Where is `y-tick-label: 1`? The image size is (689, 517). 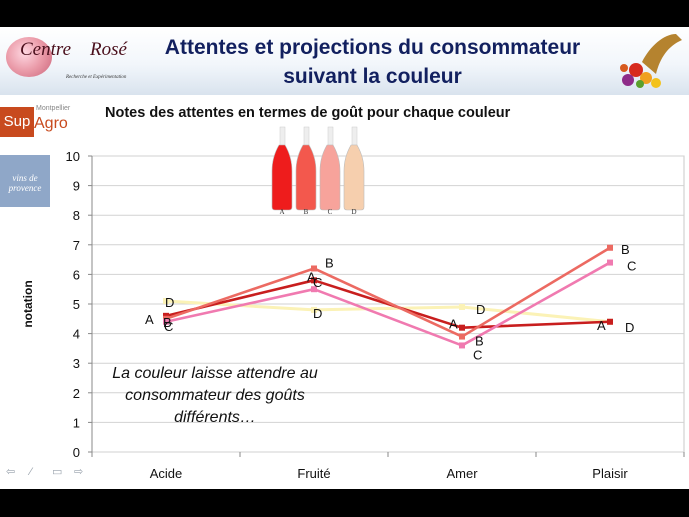 y-tick-label: 1 is located at coordinates (76, 422).